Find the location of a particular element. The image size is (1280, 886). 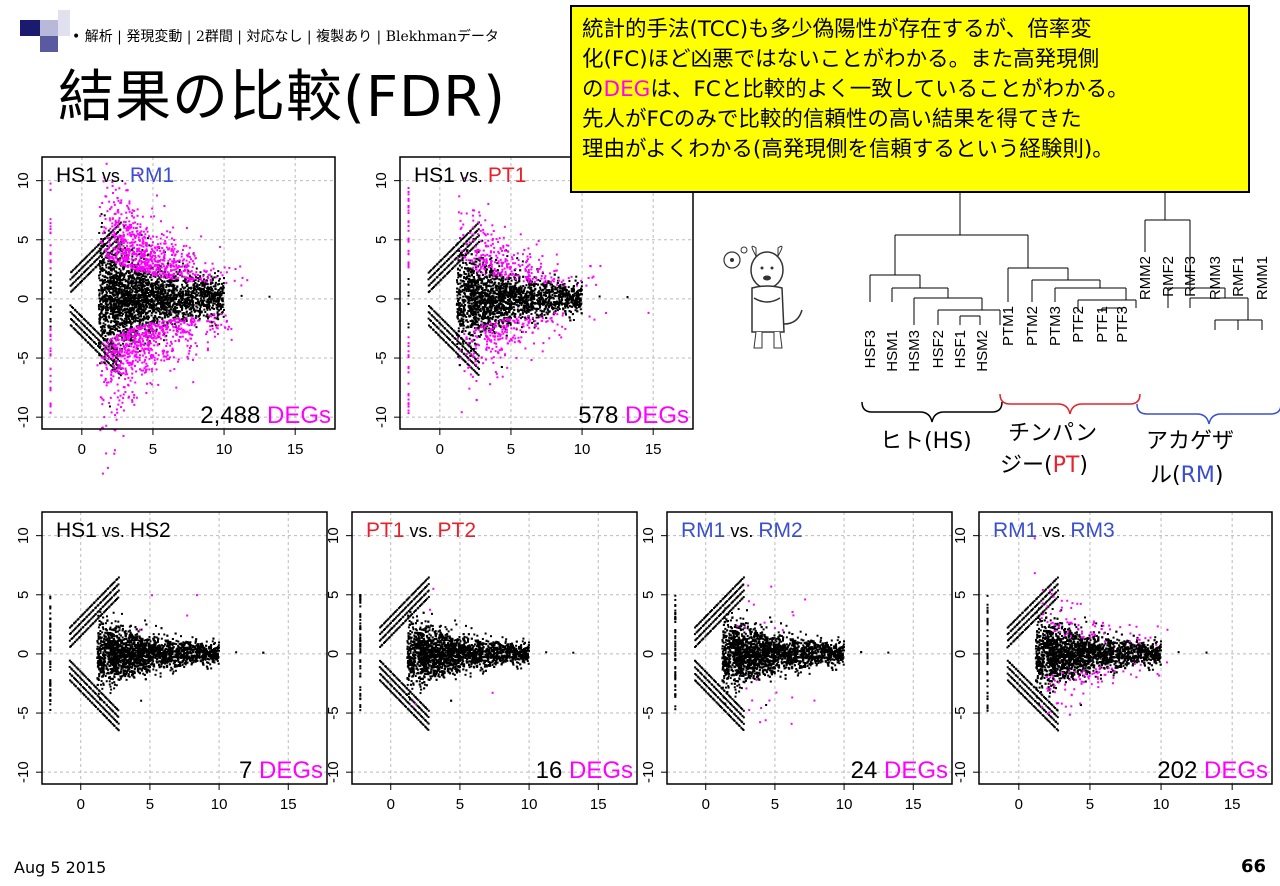

deg-count-label: 578 DEGs is located at coordinates (633, 415).